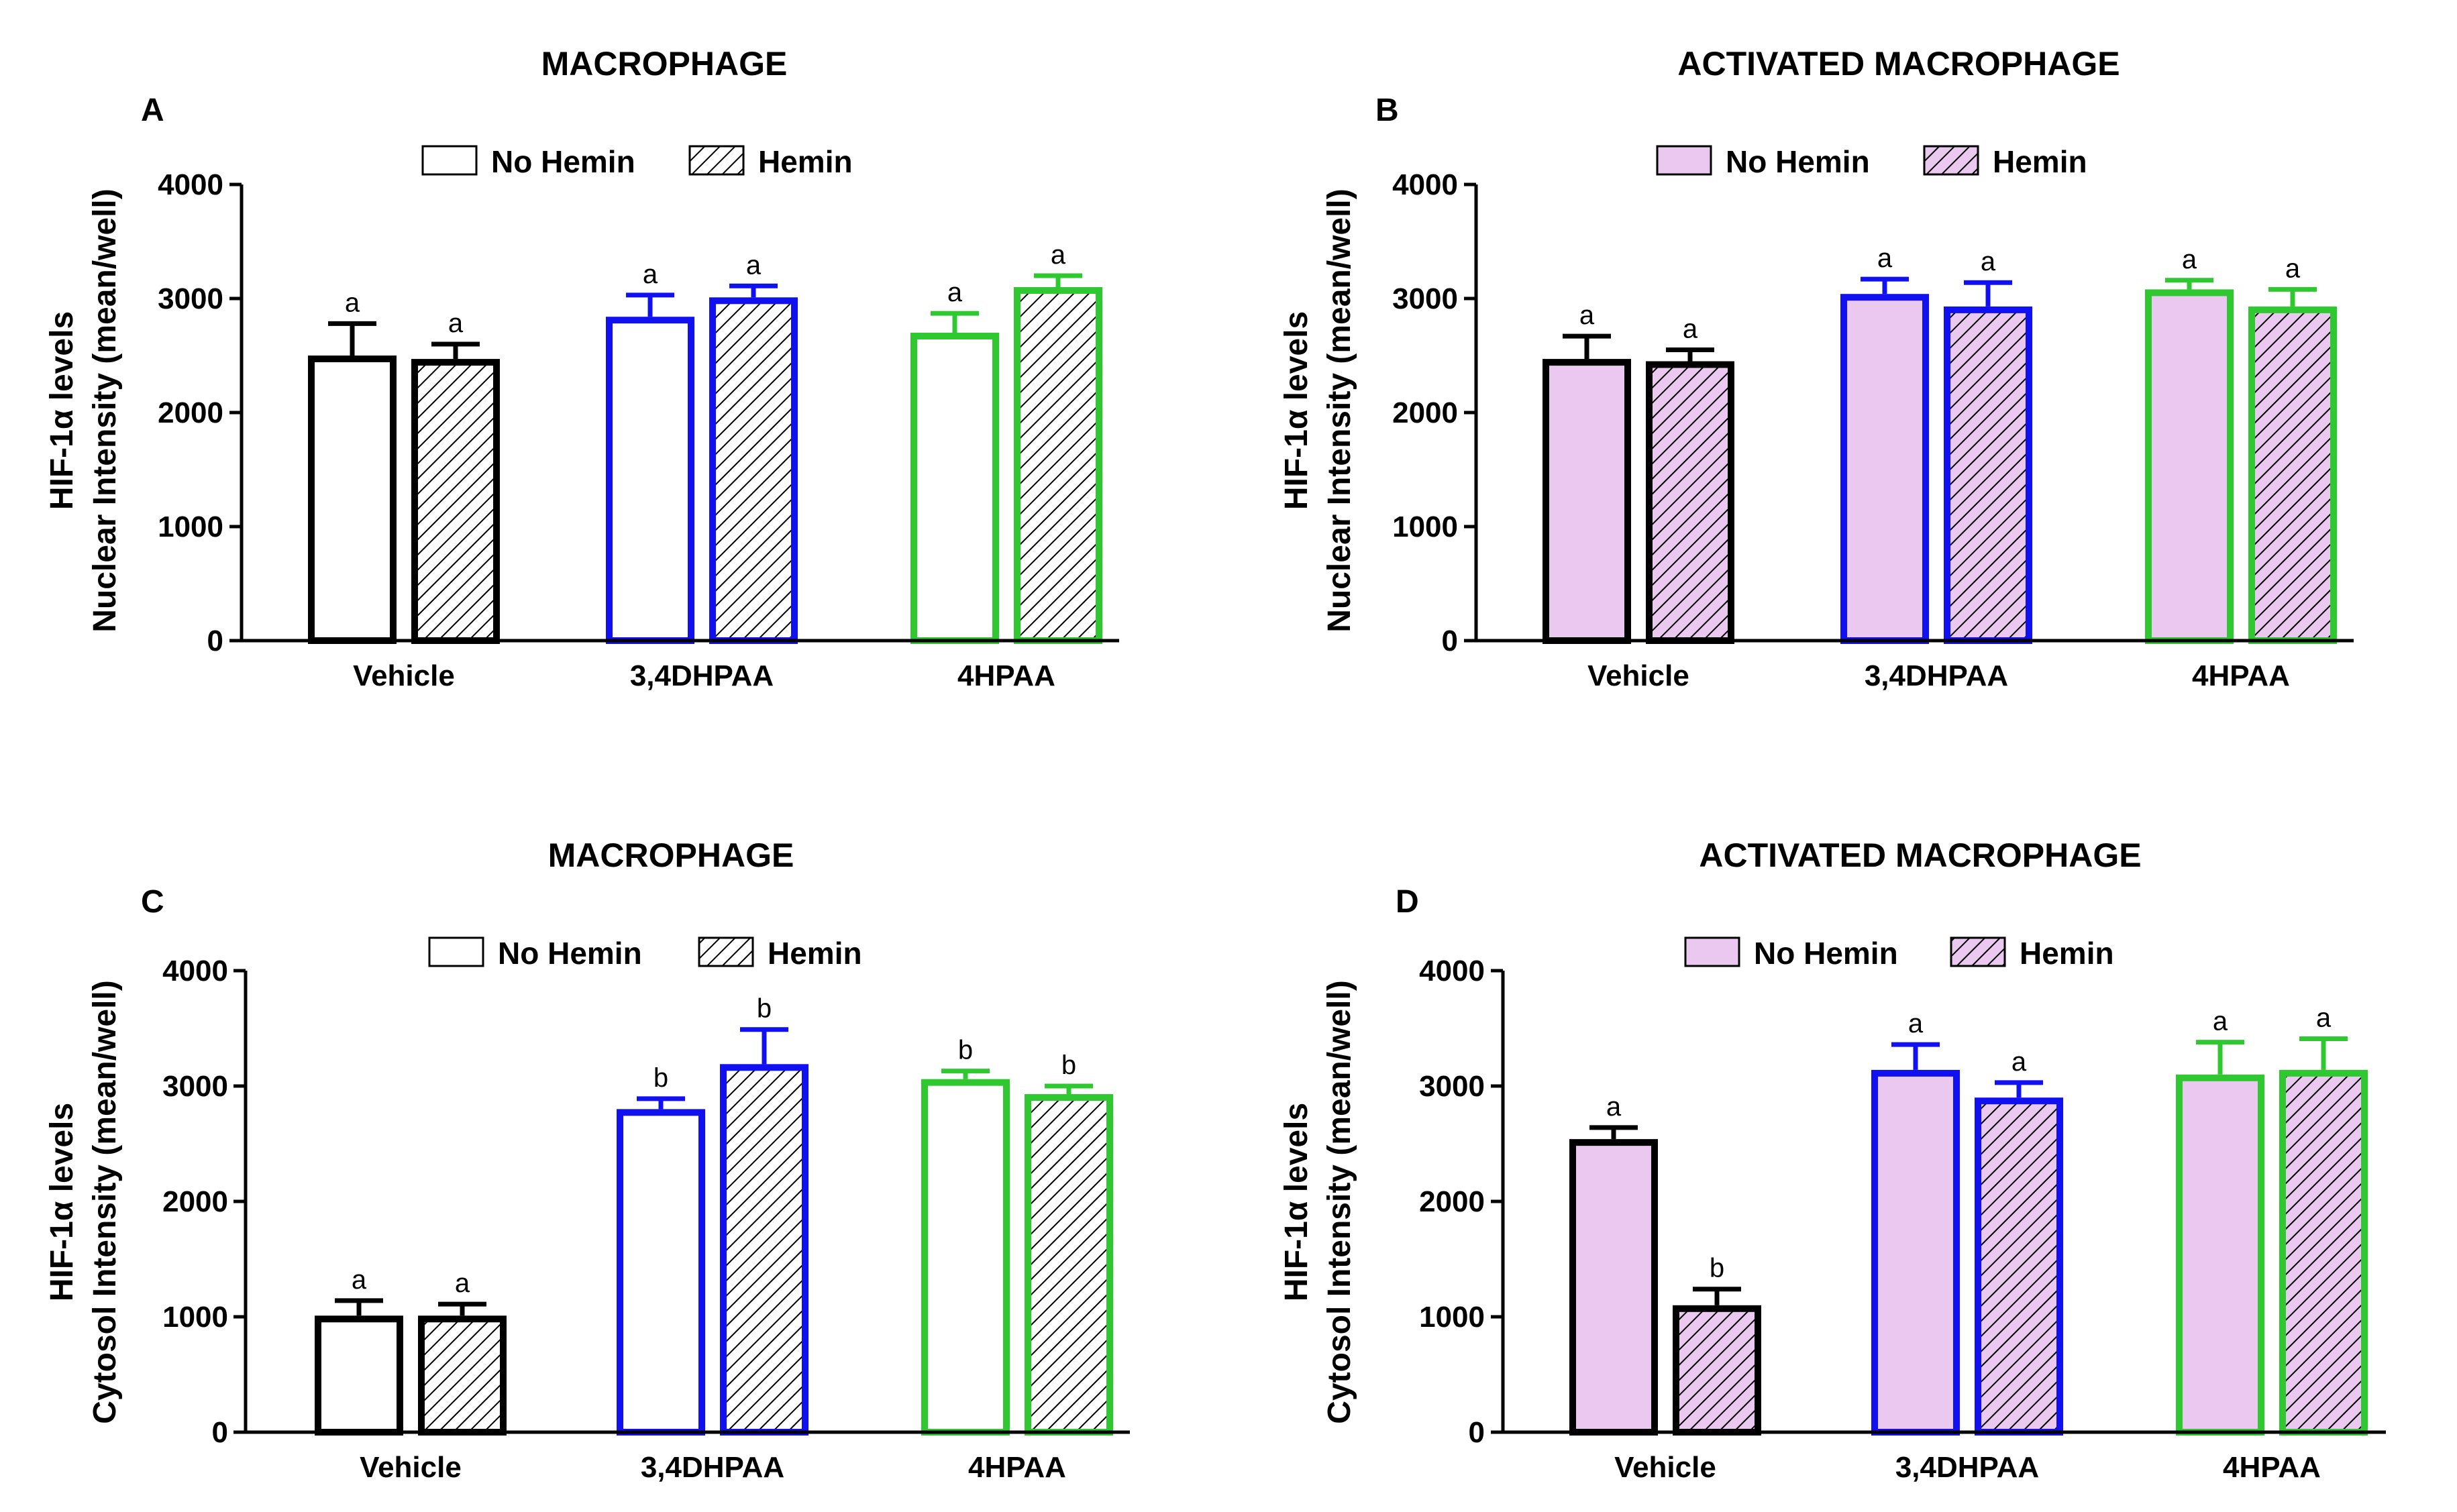  I want to click on panel-label: C, so click(152, 902).